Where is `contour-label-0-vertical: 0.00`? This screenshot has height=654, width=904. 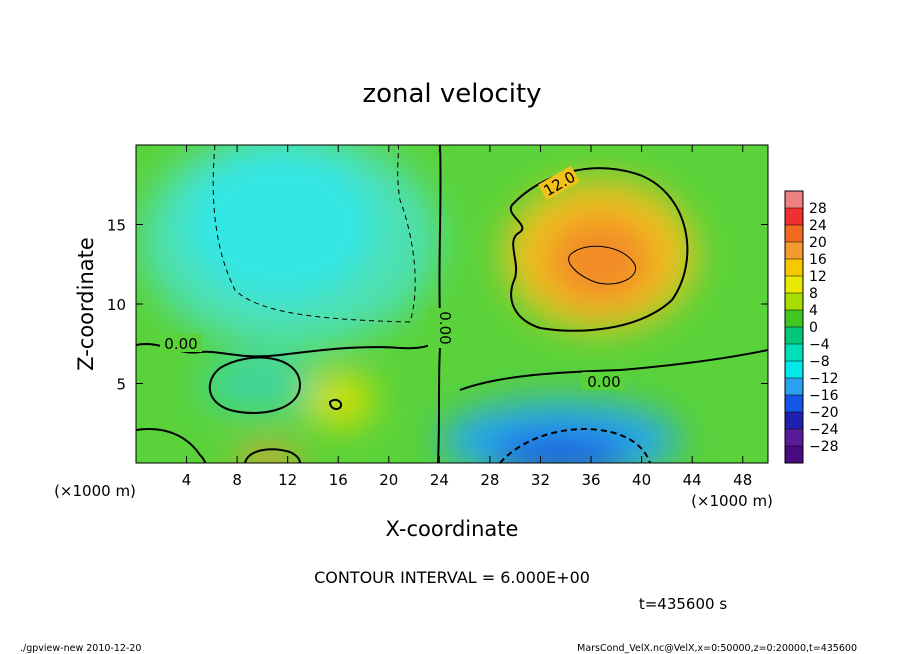 contour-label-0-vertical: 0.00 is located at coordinates (445, 327).